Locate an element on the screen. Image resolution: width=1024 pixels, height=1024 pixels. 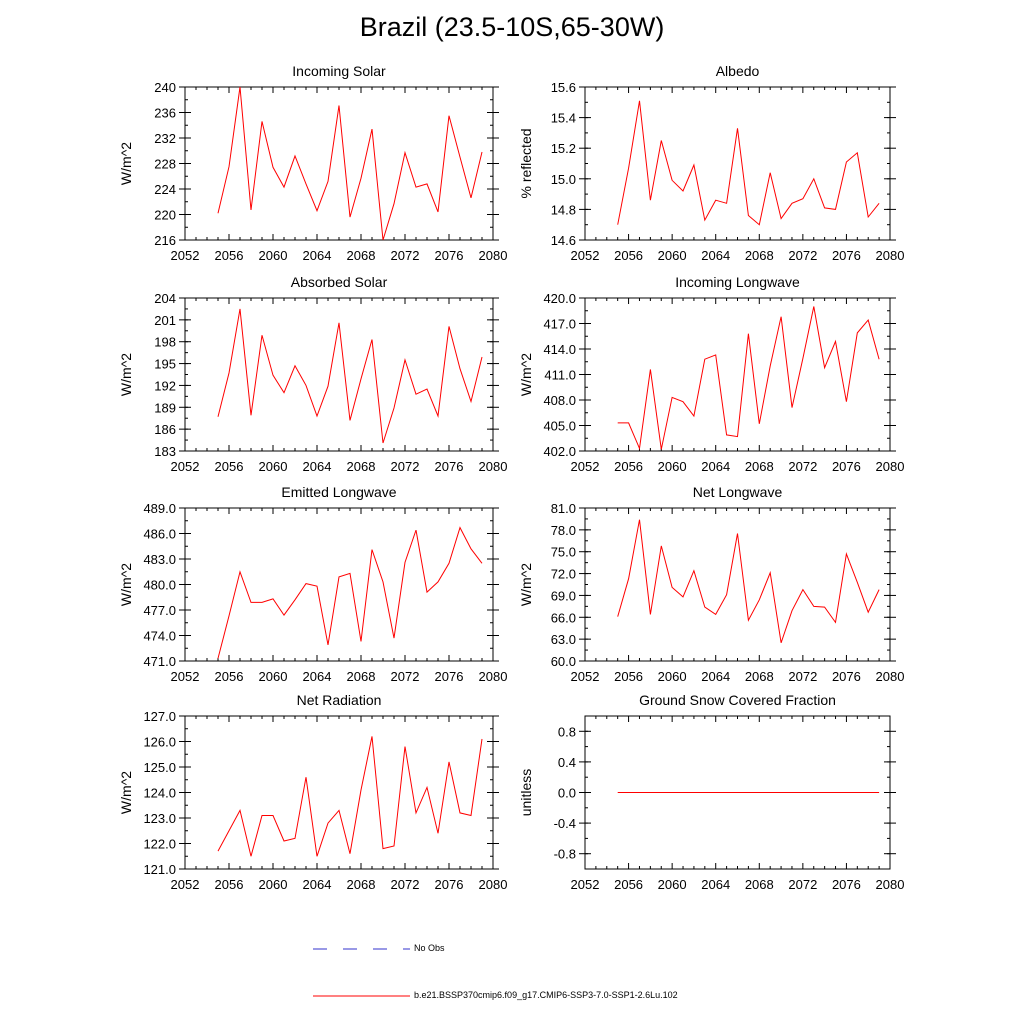
panel-7-xtick-label: 2056 is located at coordinates (229, 884).